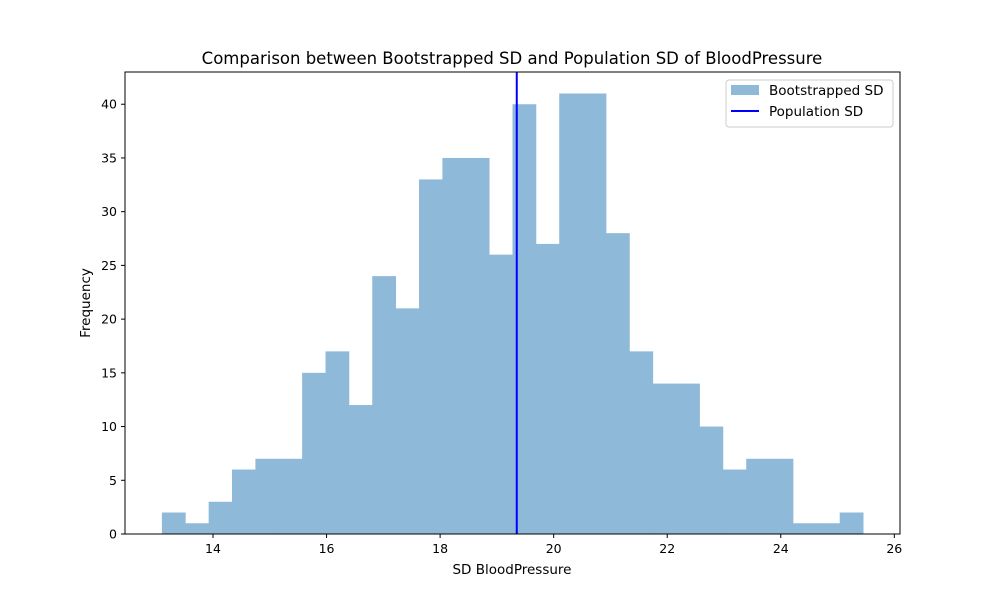  I want to click on y-tick-label: 25, so click(109, 265).